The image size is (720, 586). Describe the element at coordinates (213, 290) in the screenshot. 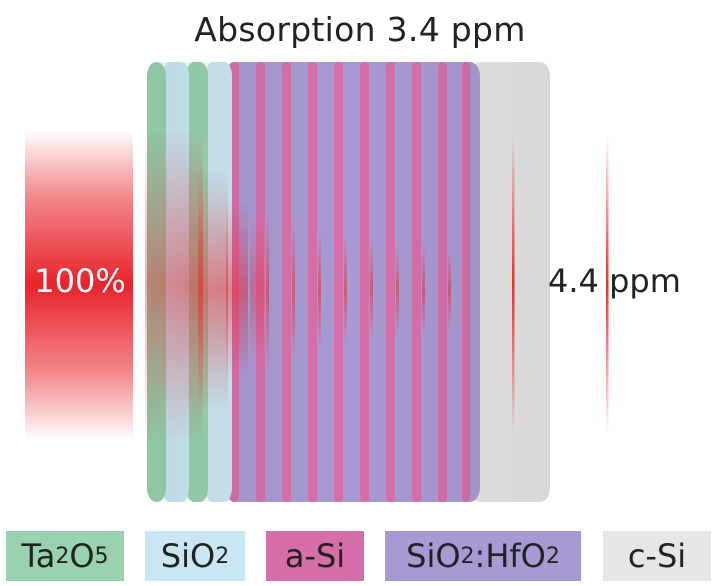

I see `field-glow-medium` at that location.